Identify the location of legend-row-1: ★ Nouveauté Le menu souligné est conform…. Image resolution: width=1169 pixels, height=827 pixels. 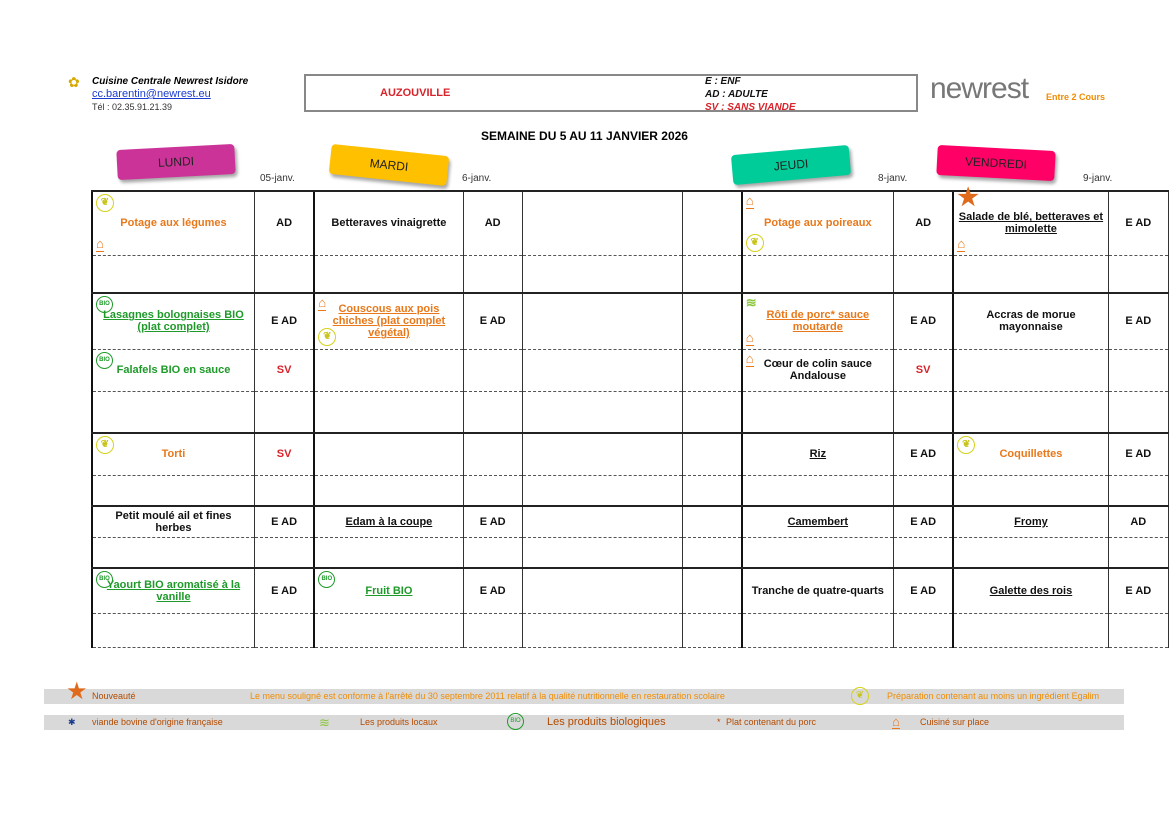
(584, 692).